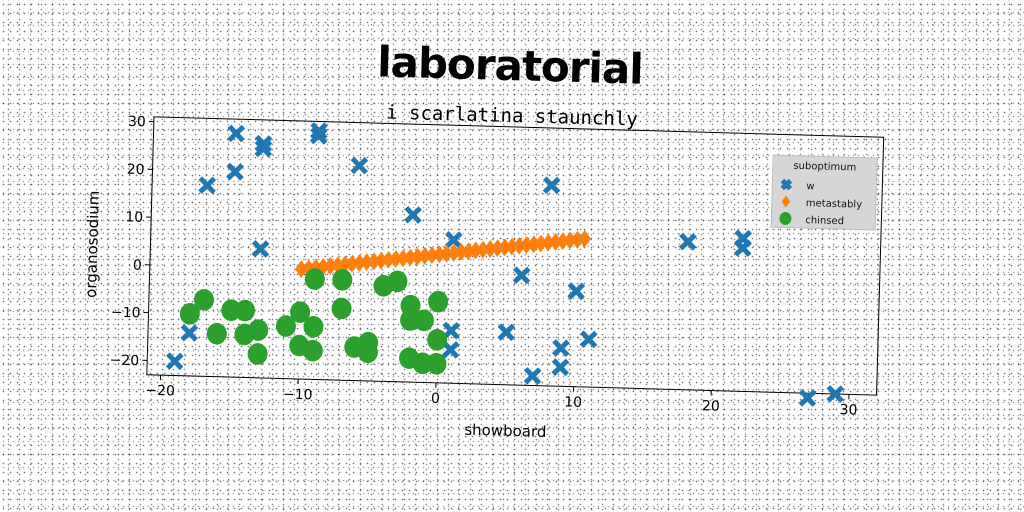 This screenshot has width=1024, height=512. I want to click on x-tick-label: 0, so click(435, 399).